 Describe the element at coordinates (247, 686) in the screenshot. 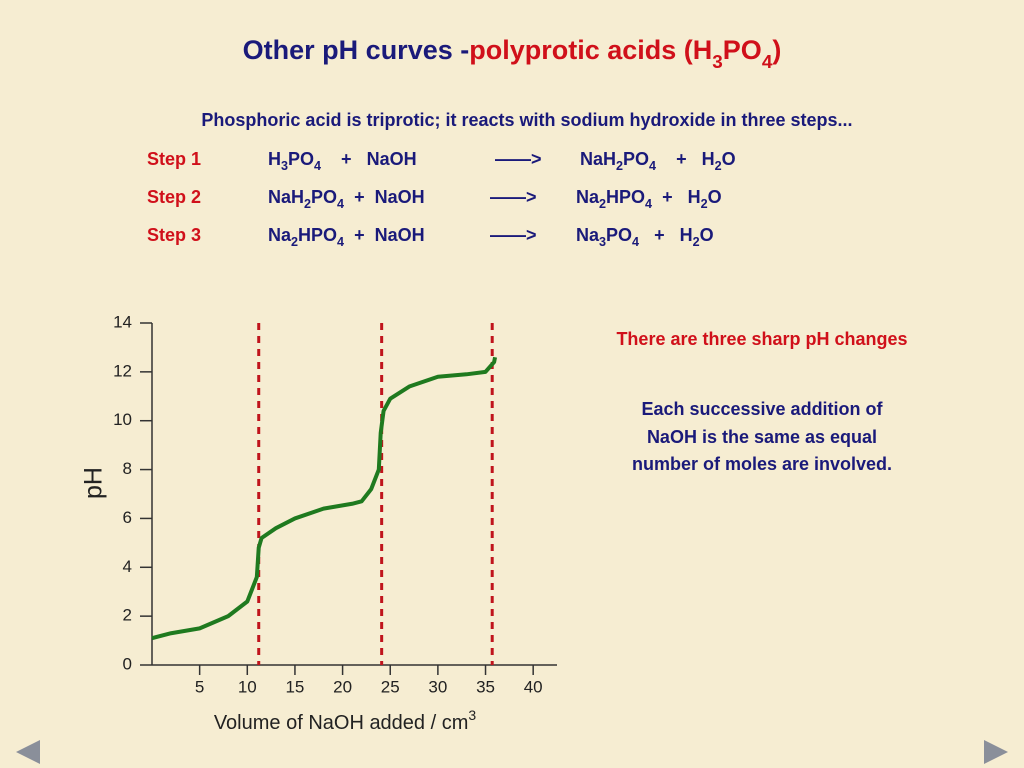

I see `x-tick-label: 10` at that location.